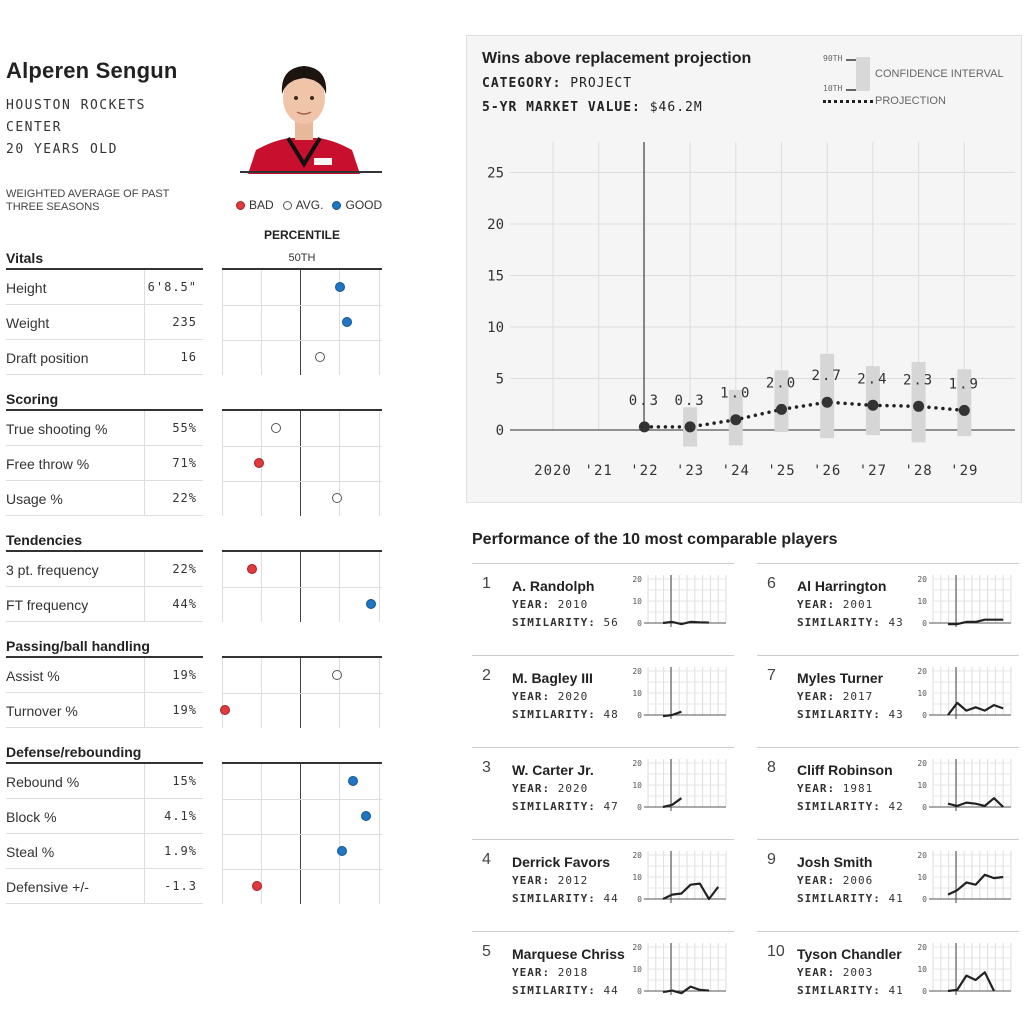 The width and height of the screenshot is (1024, 1020). What do you see at coordinates (849, 954) in the screenshot?
I see `comparable-name: Tyson Chandler` at bounding box center [849, 954].